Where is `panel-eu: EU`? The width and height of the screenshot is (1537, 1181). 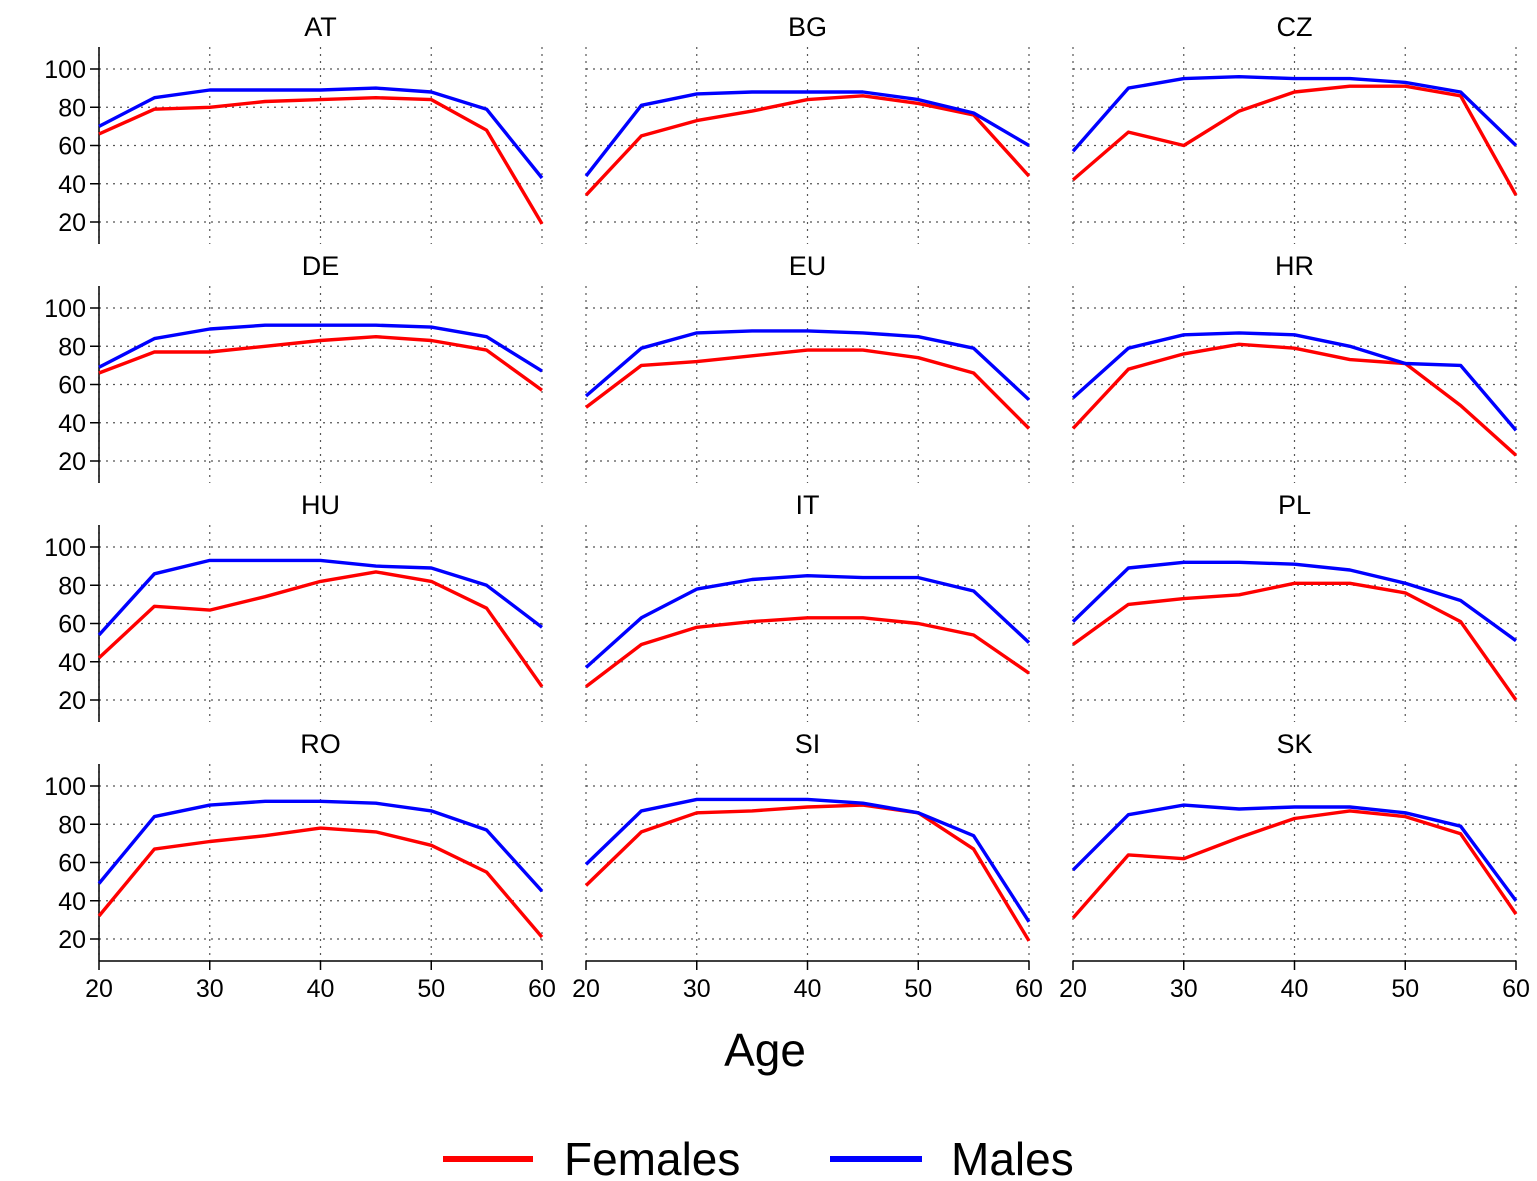
panel-eu: EU is located at coordinates (807, 367).